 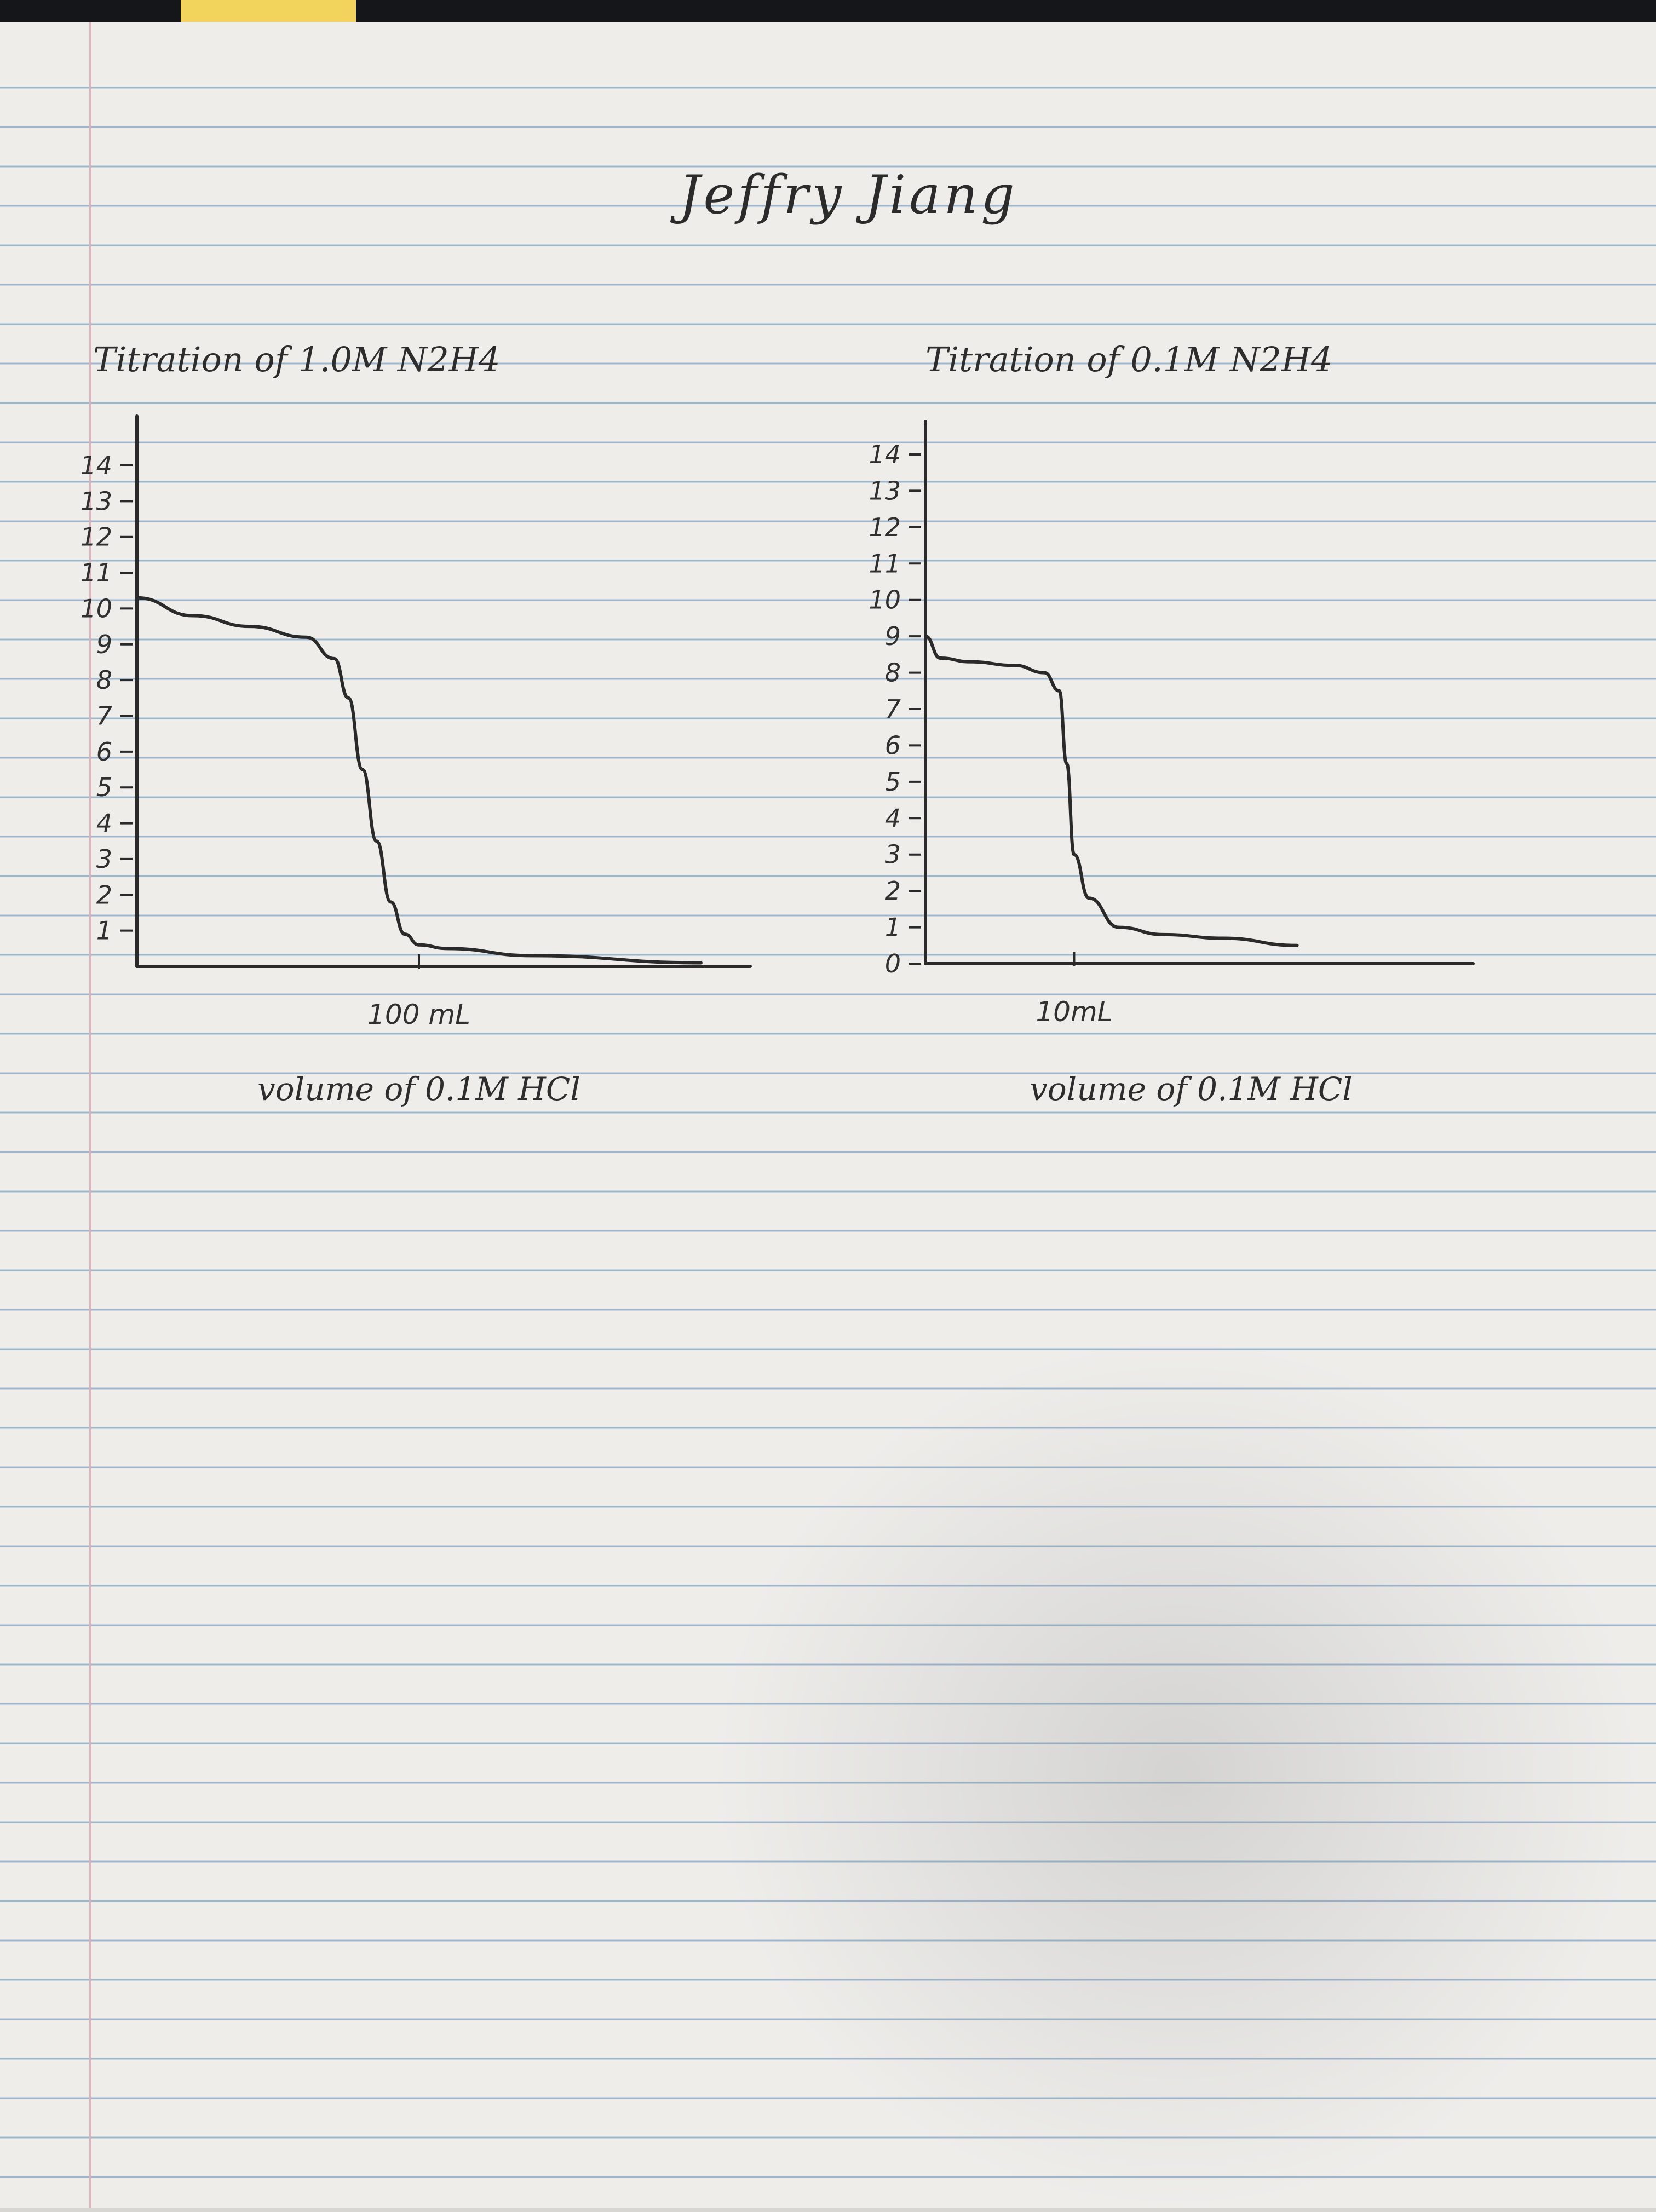 What do you see at coordinates (96, 537) in the screenshot?
I see `chart-0-y-tick-label: 12` at bounding box center [96, 537].